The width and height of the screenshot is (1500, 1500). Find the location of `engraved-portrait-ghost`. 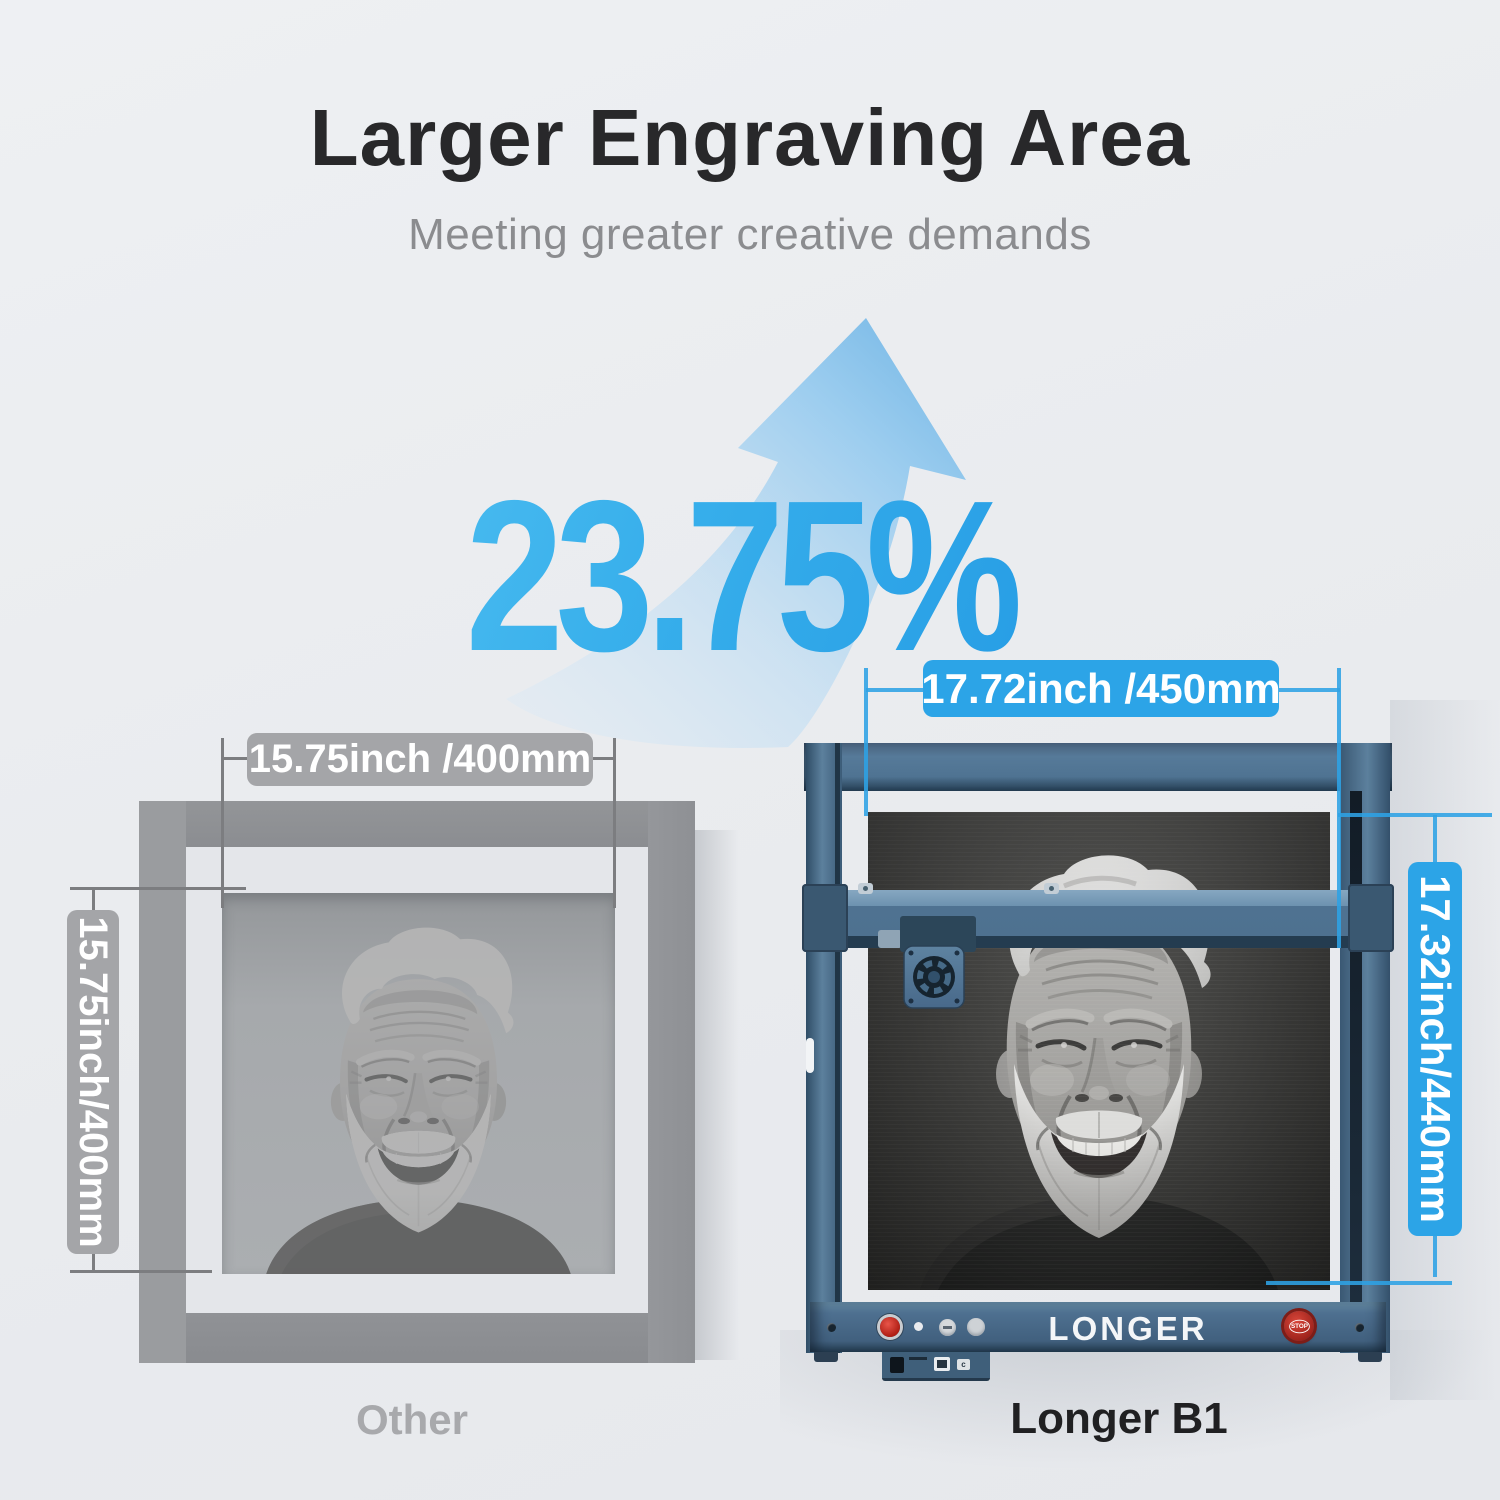

engraved-portrait-ghost is located at coordinates (418, 1083).